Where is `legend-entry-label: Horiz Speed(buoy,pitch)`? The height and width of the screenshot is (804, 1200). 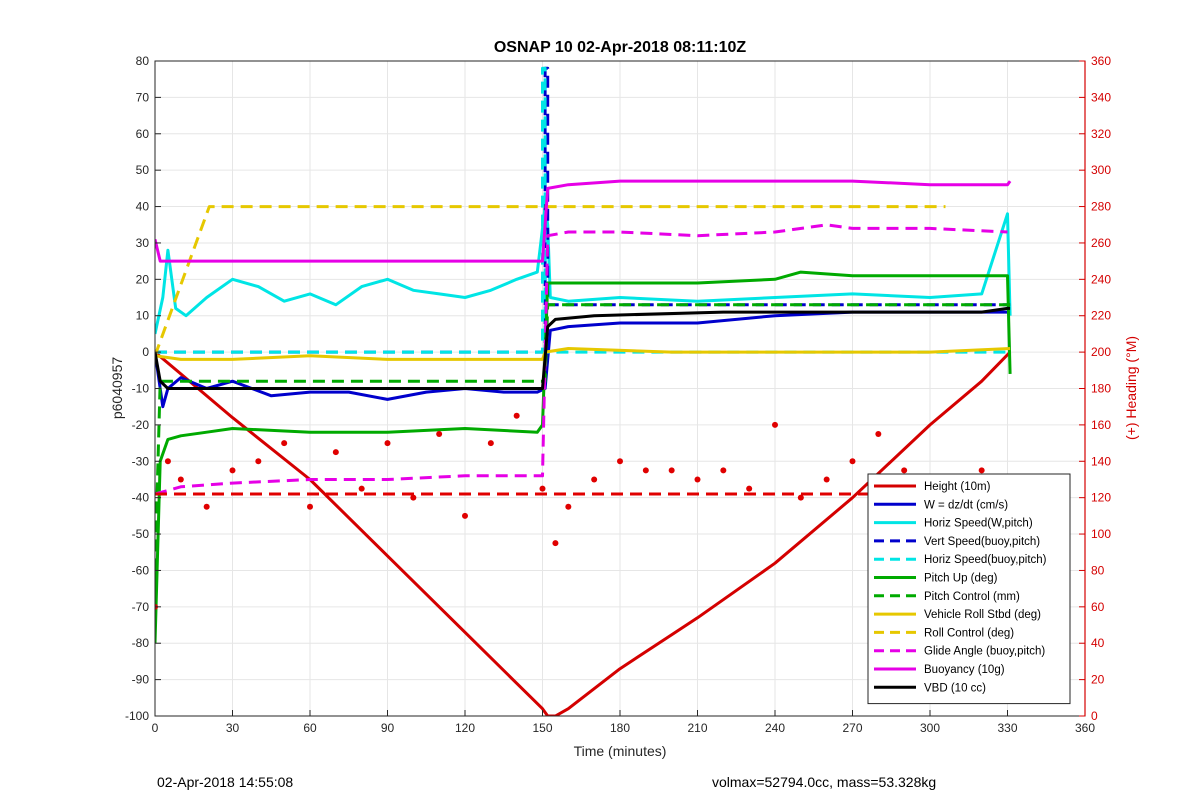
legend-entry-label: Horiz Speed(buoy,pitch) is located at coordinates (985, 560).